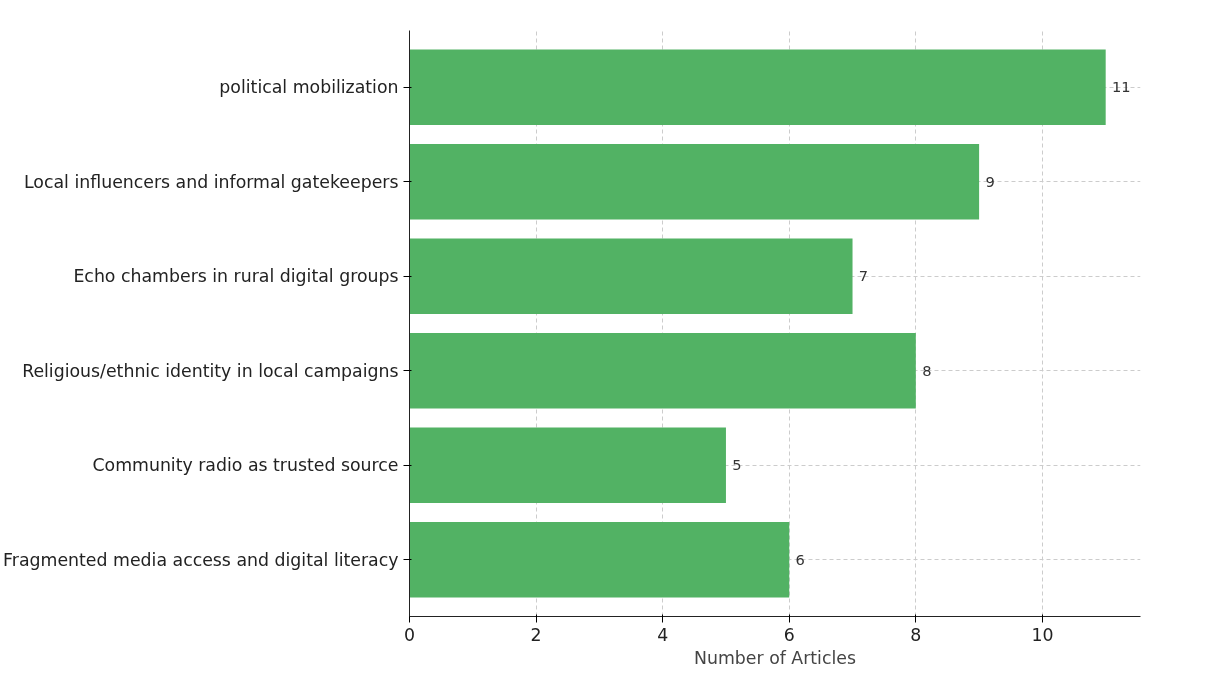  Describe the element at coordinates (863, 276) in the screenshot. I see `data-label: 7` at that location.